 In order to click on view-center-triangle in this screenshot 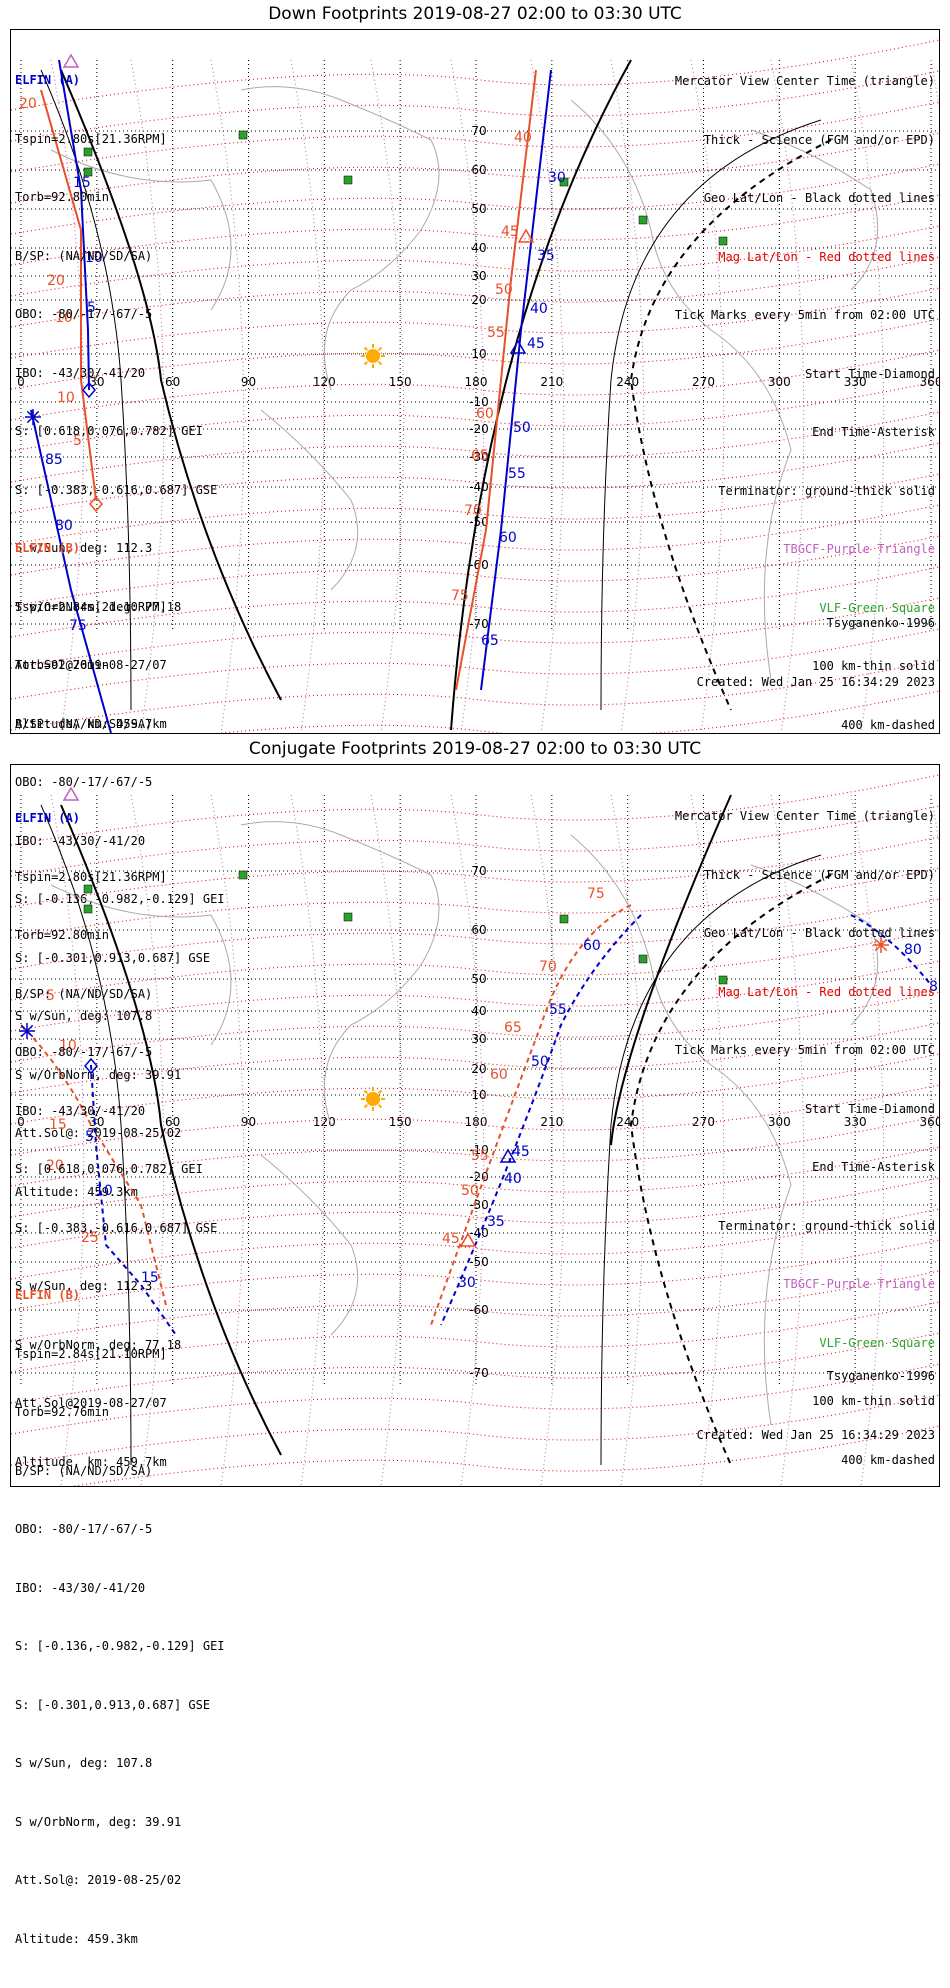, I will do `click(526, 235)`.